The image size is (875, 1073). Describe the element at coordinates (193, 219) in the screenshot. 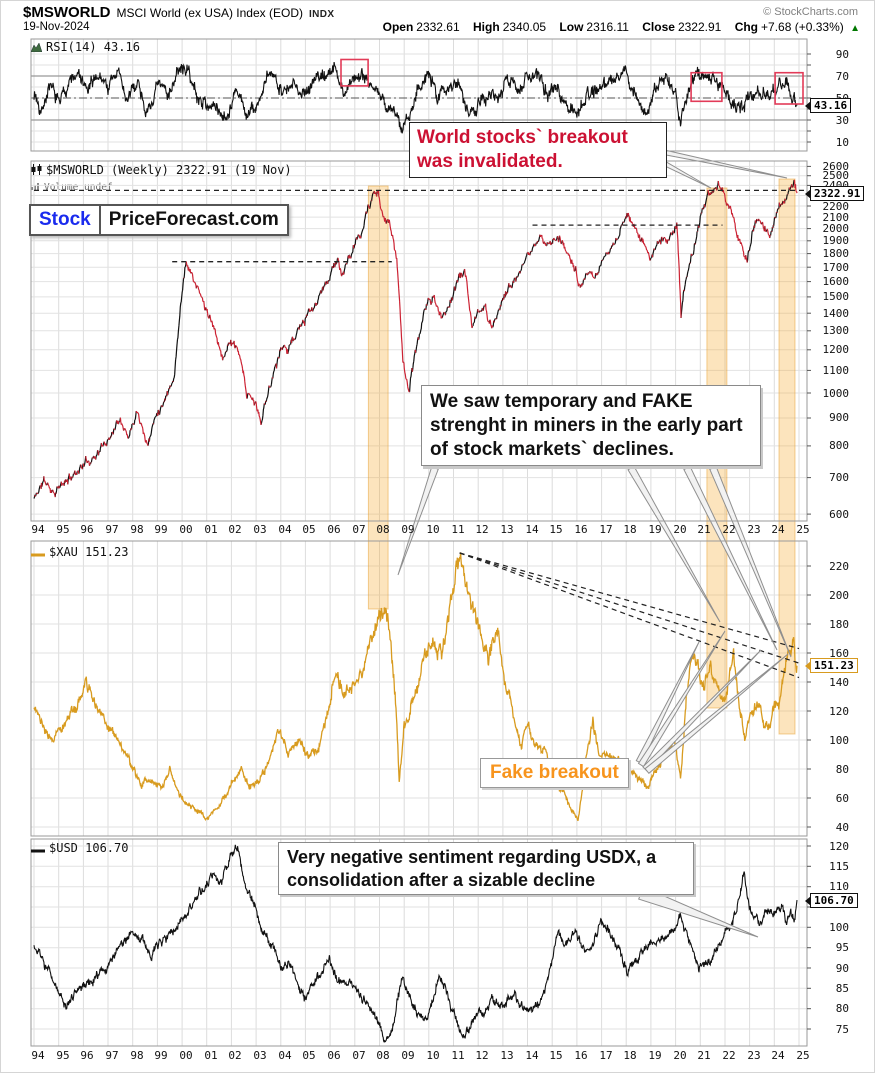

I see `logo-priceforecast: PriceForecast.com` at that location.